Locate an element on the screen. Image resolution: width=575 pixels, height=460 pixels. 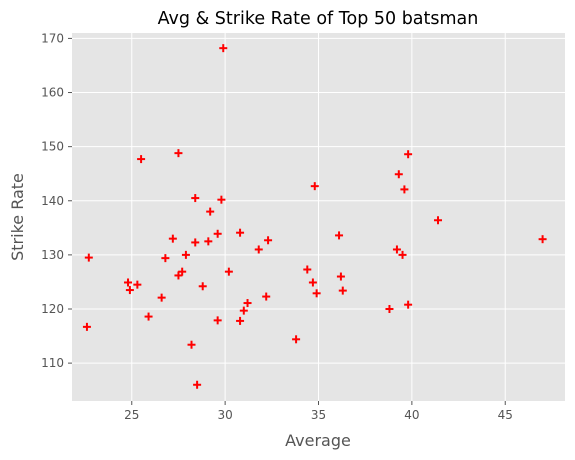
x-tick-label: 40 is located at coordinates (411, 415).